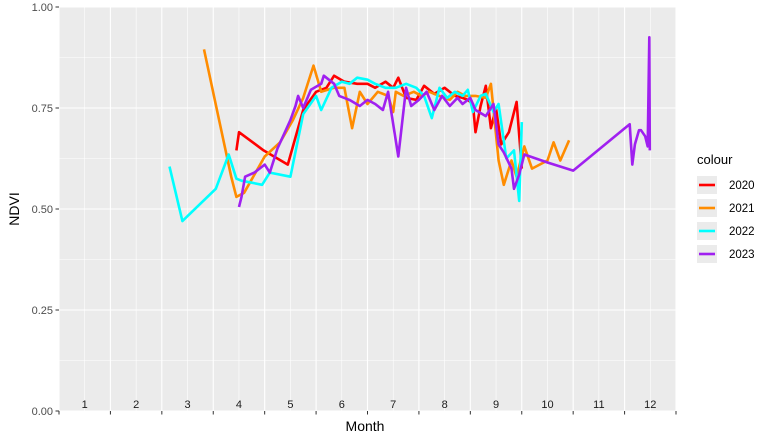 This screenshot has height=442, width=773. What do you see at coordinates (742, 186) in the screenshot?
I see `legend-label-2020: 2020` at bounding box center [742, 186].